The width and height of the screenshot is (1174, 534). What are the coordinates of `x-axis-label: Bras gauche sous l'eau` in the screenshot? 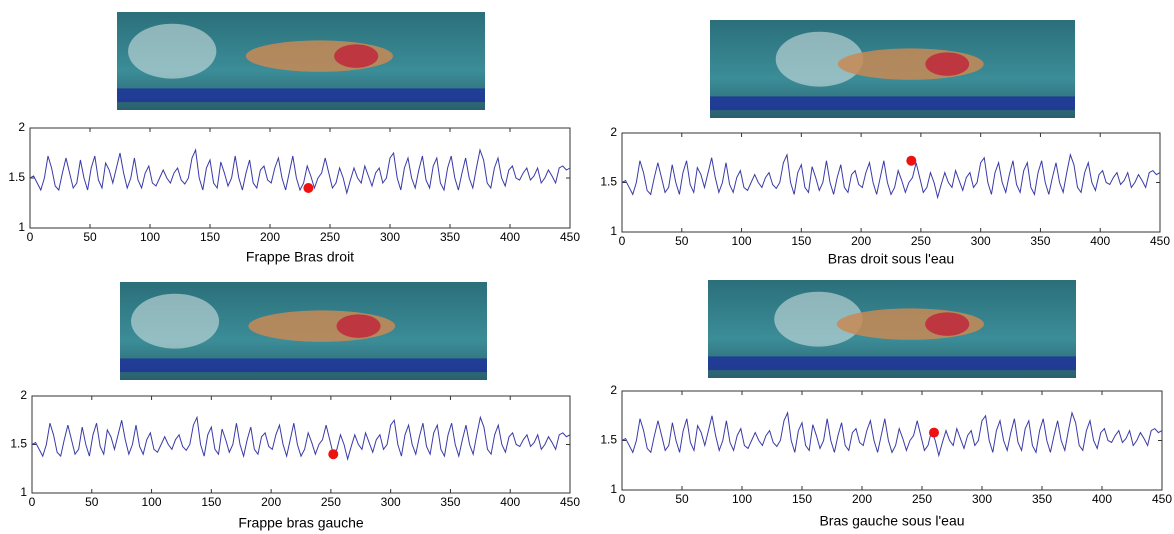 It's located at (891, 521).